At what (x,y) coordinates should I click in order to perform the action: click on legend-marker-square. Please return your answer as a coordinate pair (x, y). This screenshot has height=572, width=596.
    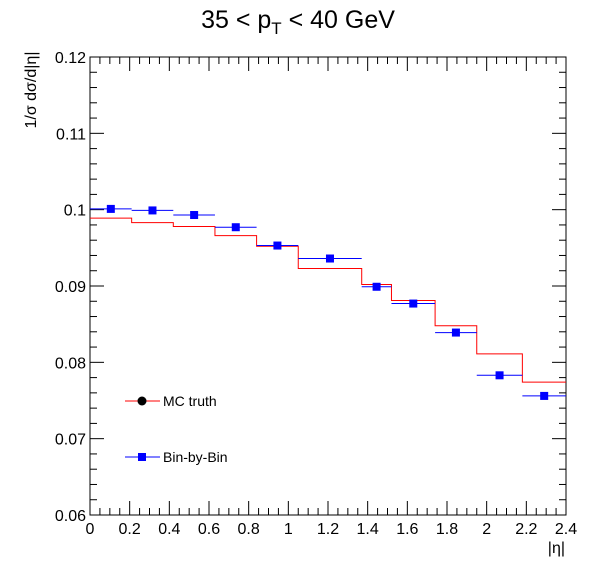
    Looking at the image, I should click on (142, 457).